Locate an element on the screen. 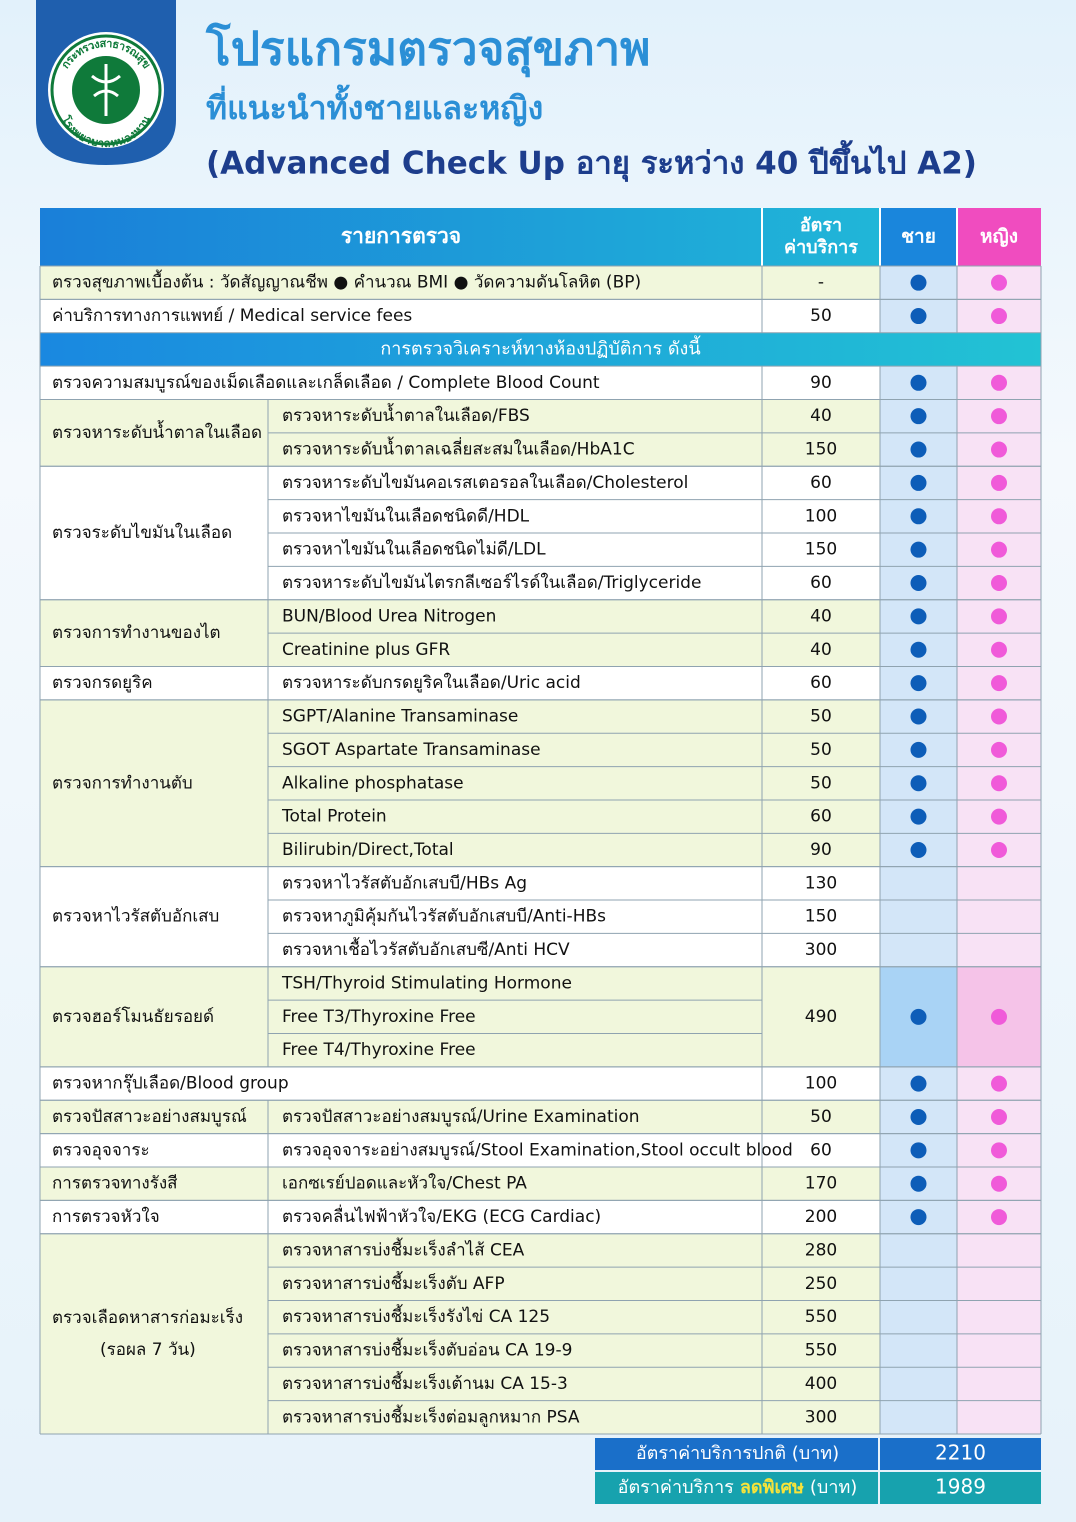  column-header: หญิง is located at coordinates (999, 237).